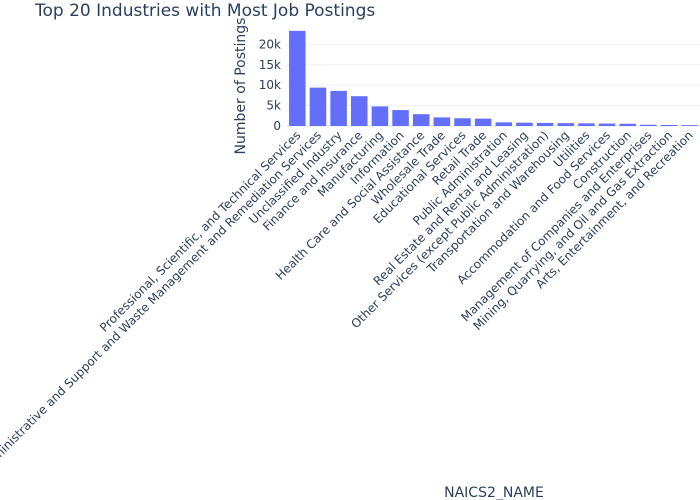  I want to click on y-tick-label: 5k, so click(273, 106).